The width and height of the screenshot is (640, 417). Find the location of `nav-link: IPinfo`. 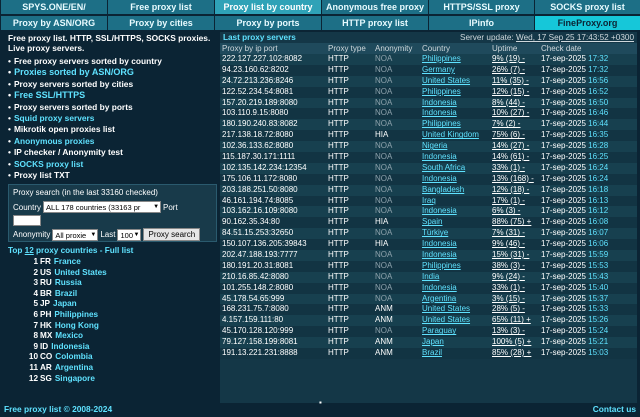

nav-link: IPinfo is located at coordinates (481, 23).